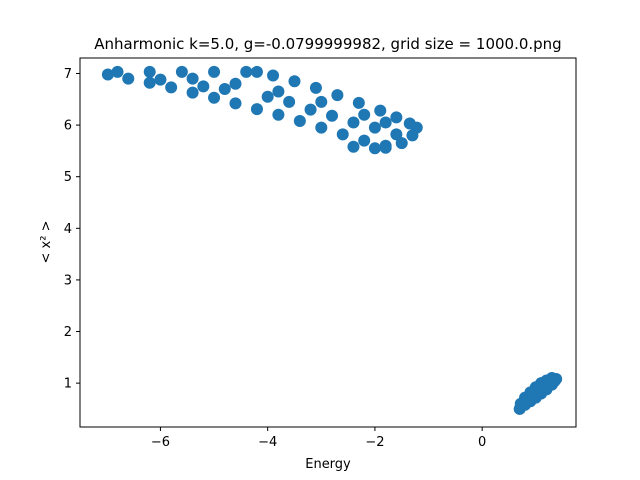 The width and height of the screenshot is (640, 480). I want to click on x-tick-label: 0, so click(482, 442).